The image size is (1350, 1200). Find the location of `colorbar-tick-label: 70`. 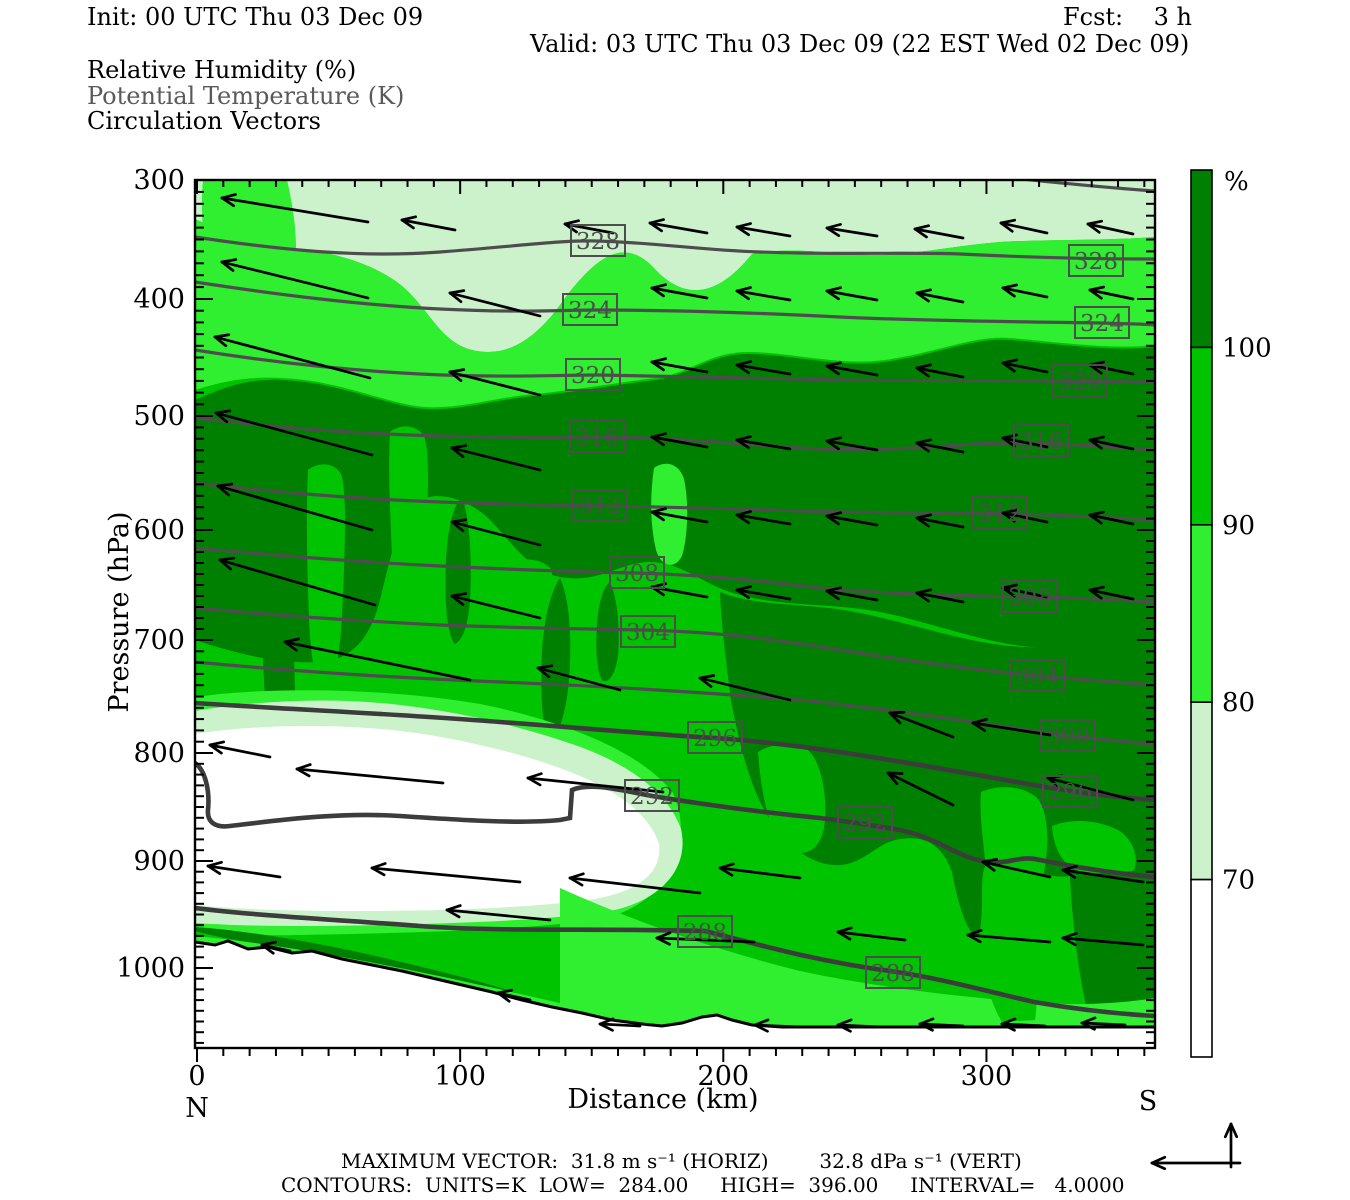

colorbar-tick-label: 70 is located at coordinates (1238, 881).